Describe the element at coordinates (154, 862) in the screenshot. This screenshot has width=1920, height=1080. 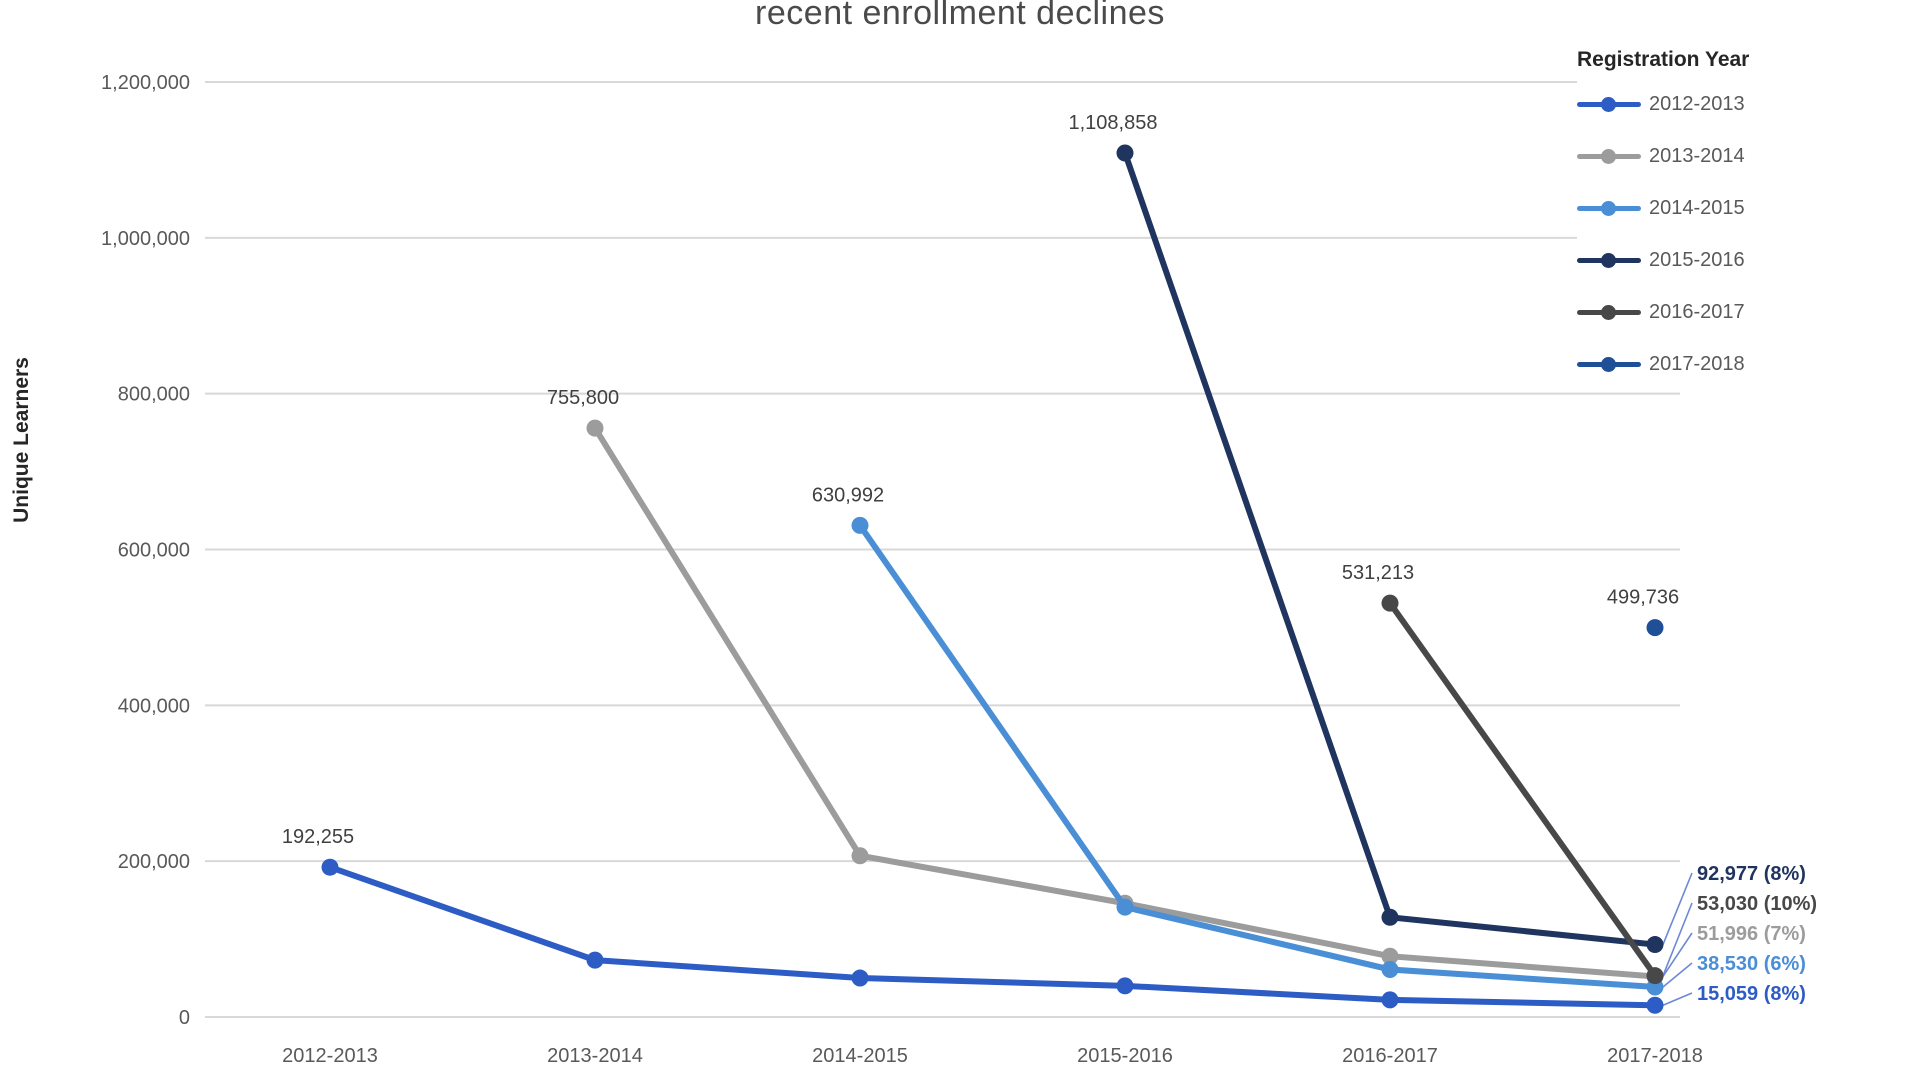
I see `y-tick-label: 200,000` at that location.